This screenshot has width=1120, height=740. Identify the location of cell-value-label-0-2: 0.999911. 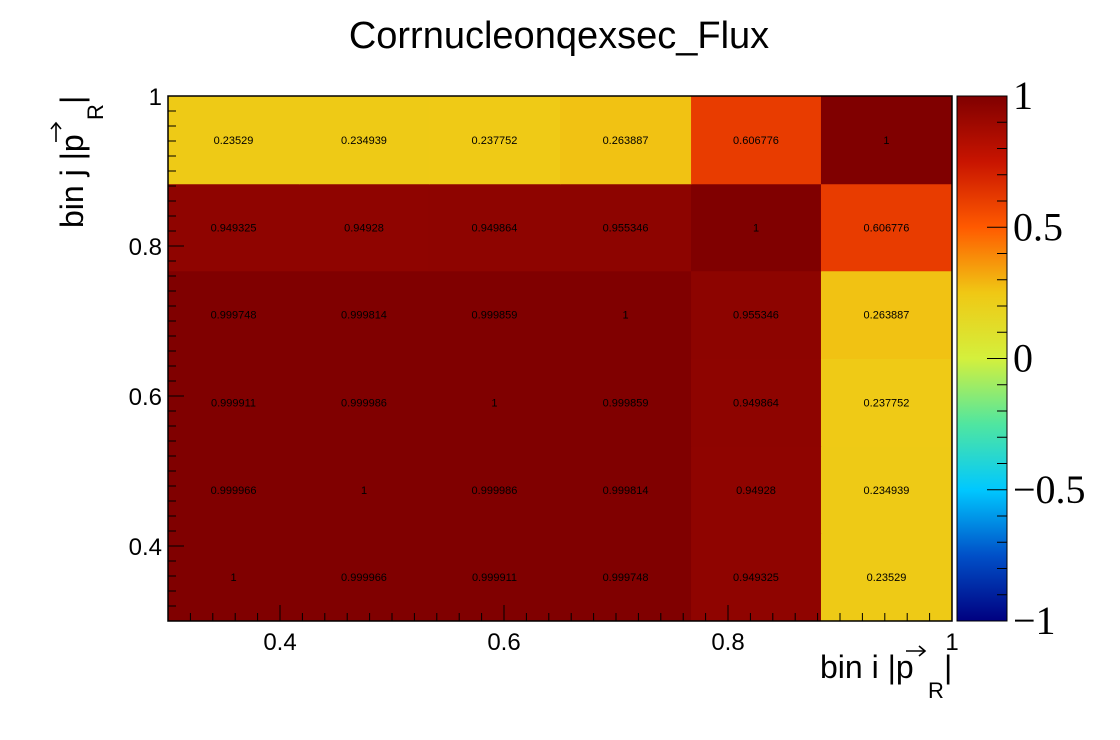
(233, 403).